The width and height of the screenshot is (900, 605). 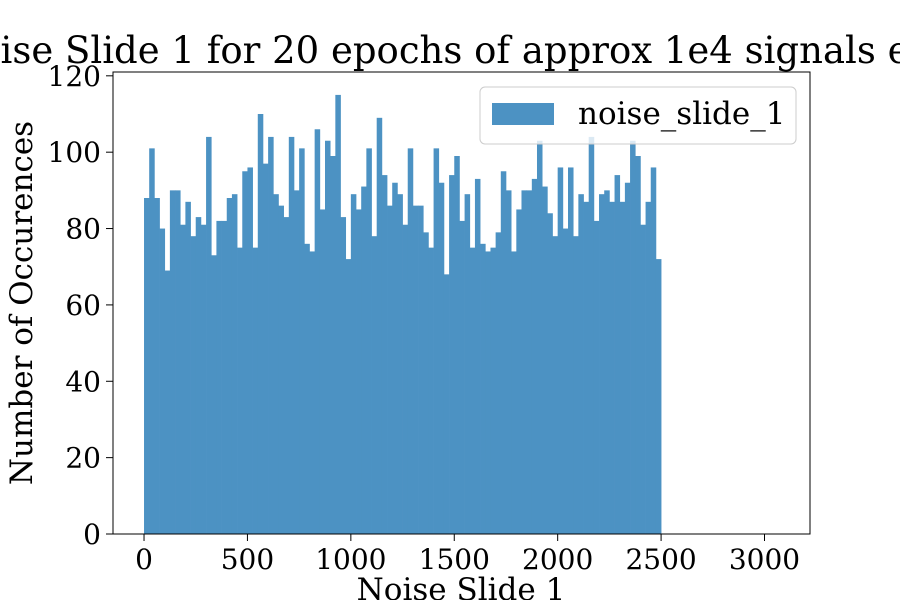 What do you see at coordinates (83, 381) in the screenshot?
I see `y-tick-label: 40` at bounding box center [83, 381].